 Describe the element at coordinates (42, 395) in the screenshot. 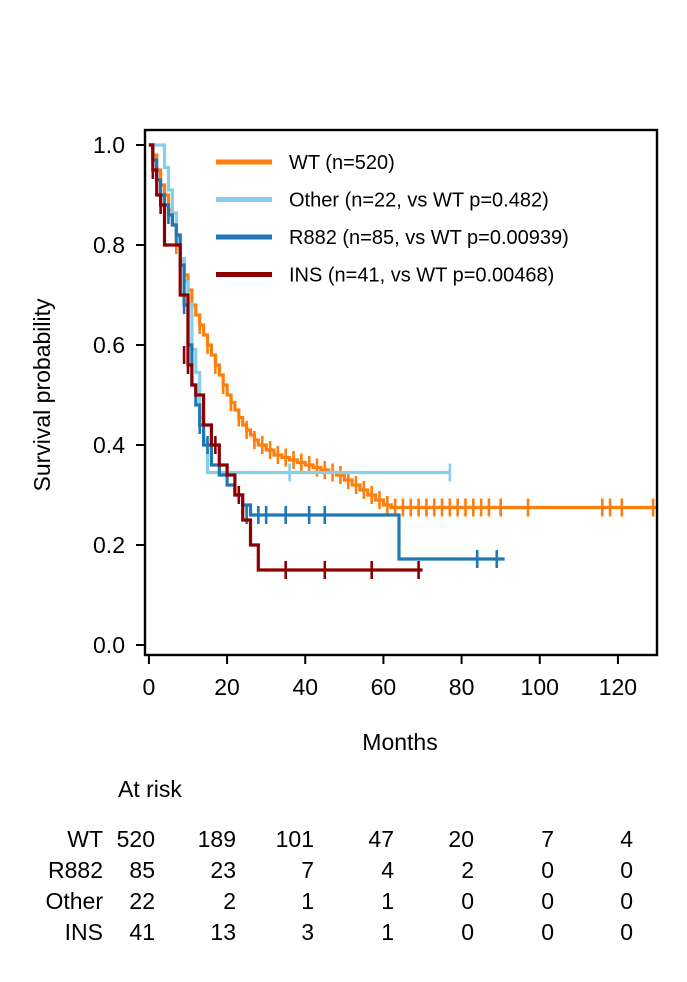

I see `y-axis-label: Survival probability` at that location.